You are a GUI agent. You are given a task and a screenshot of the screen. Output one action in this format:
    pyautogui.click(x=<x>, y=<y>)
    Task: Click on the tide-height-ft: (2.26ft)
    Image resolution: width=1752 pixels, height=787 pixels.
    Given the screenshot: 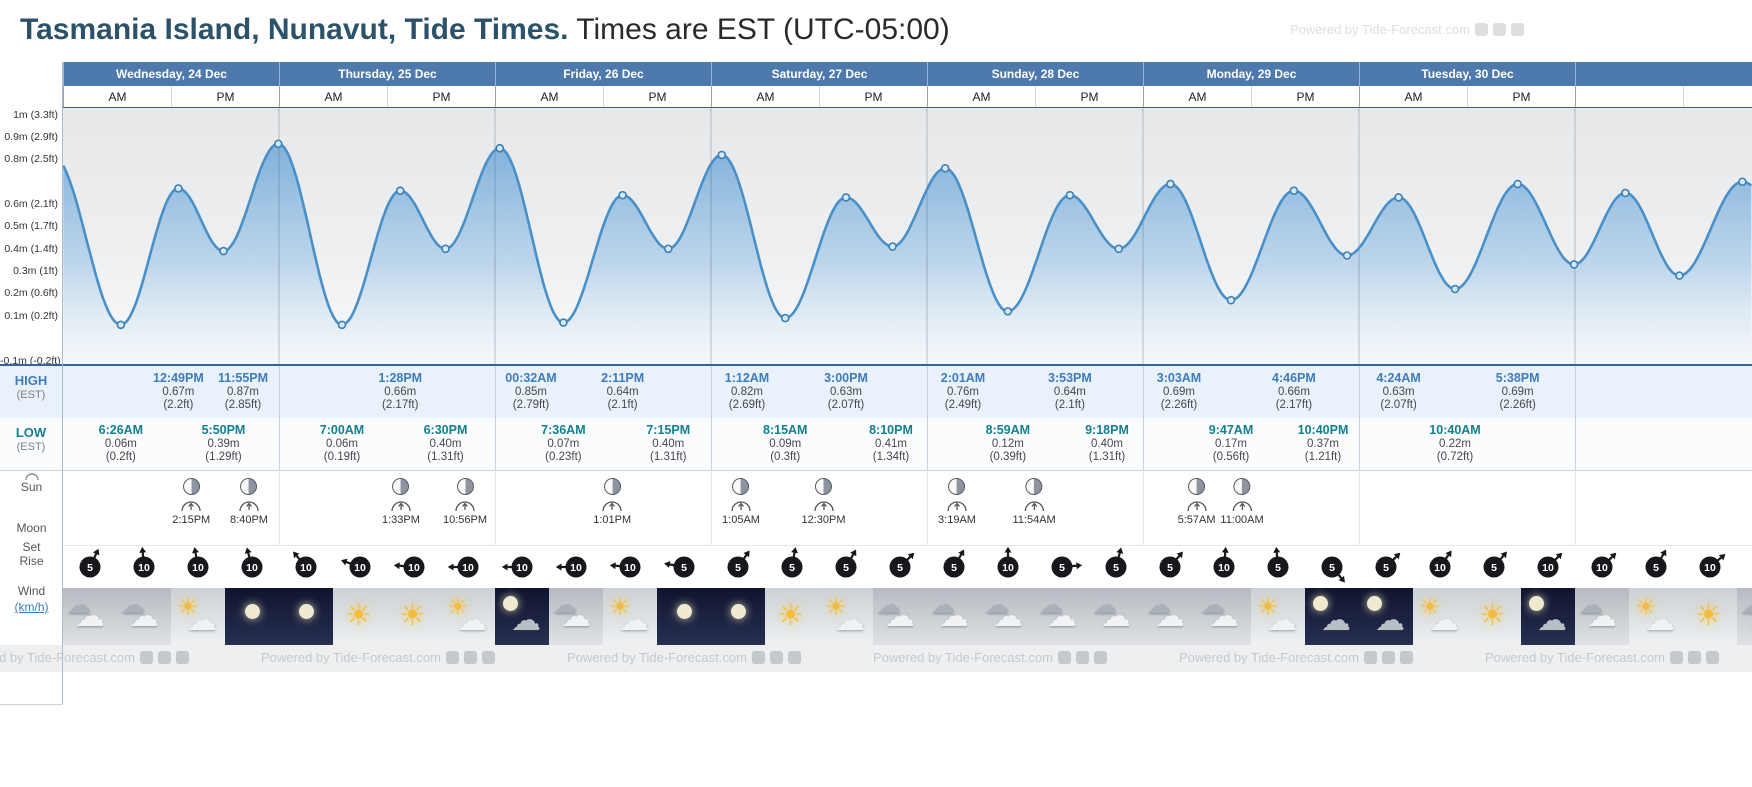 What is the action you would take?
    pyautogui.click(x=1179, y=405)
    